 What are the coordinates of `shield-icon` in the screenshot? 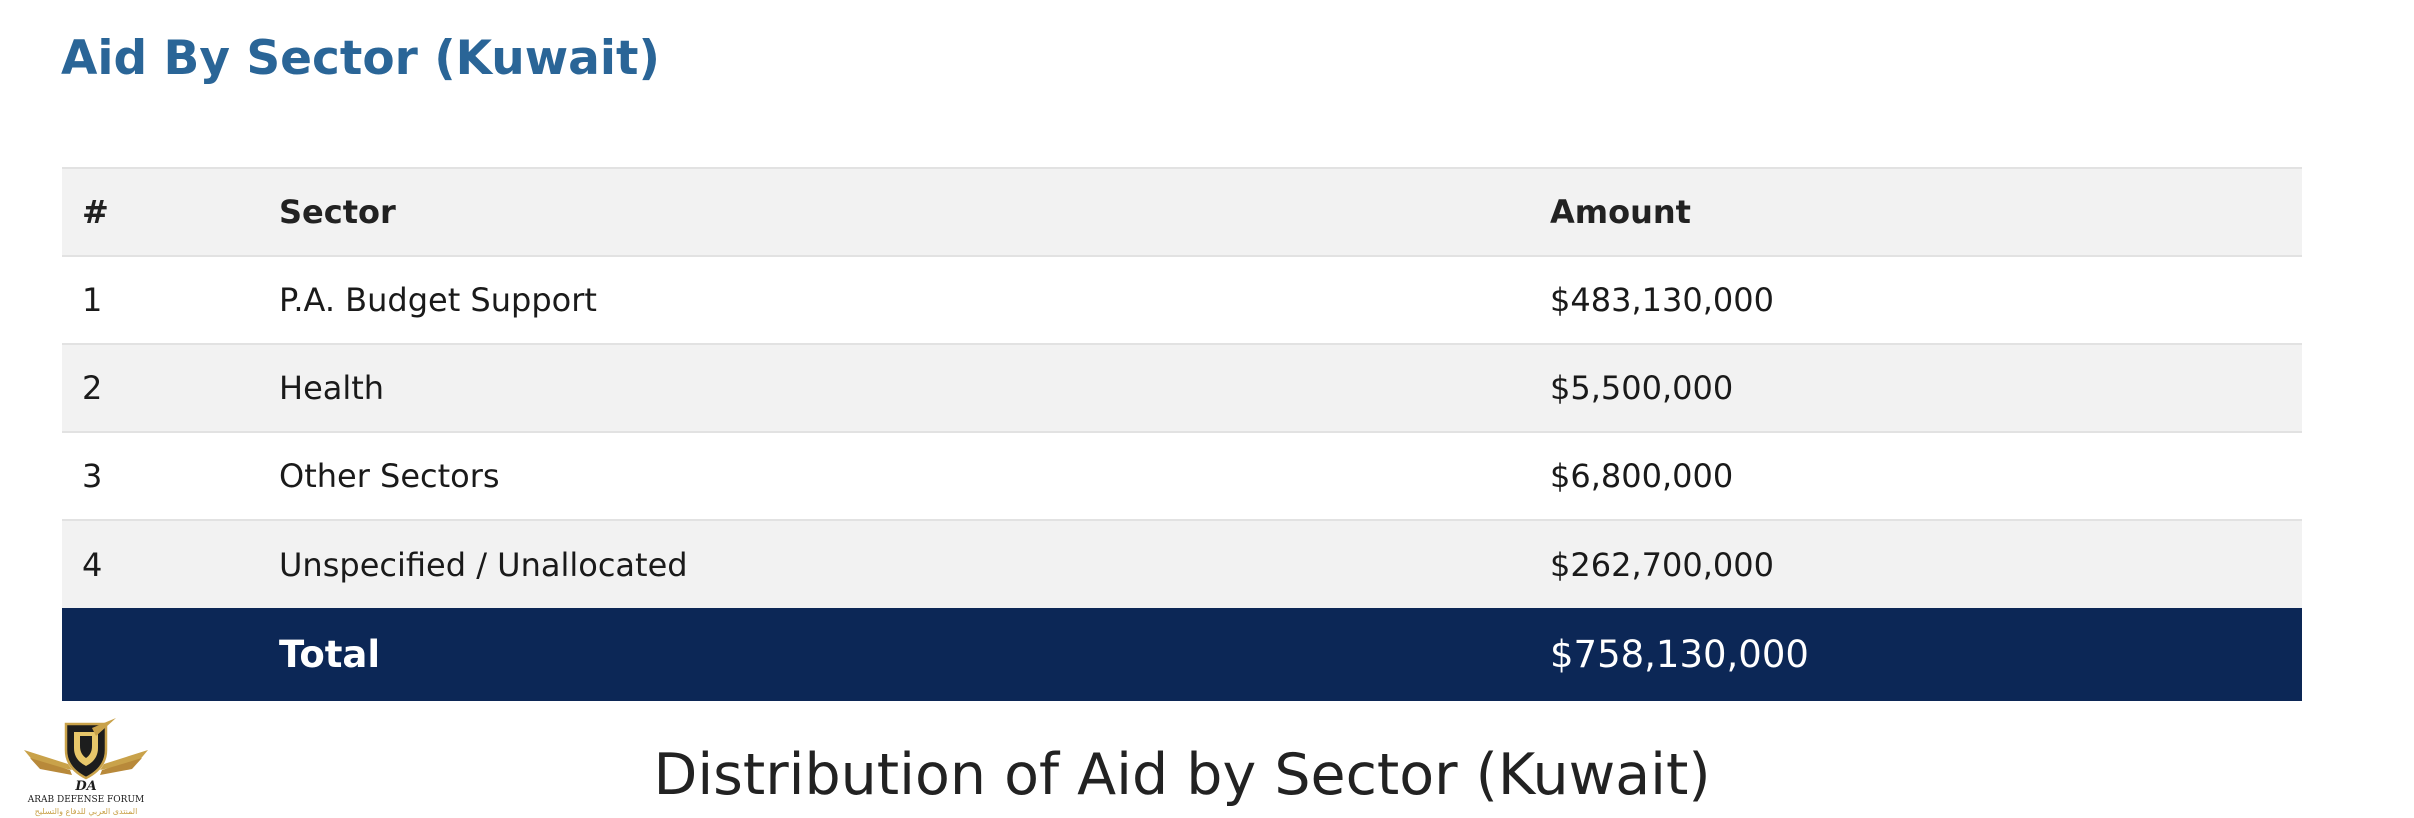 It's located at (90, 749).